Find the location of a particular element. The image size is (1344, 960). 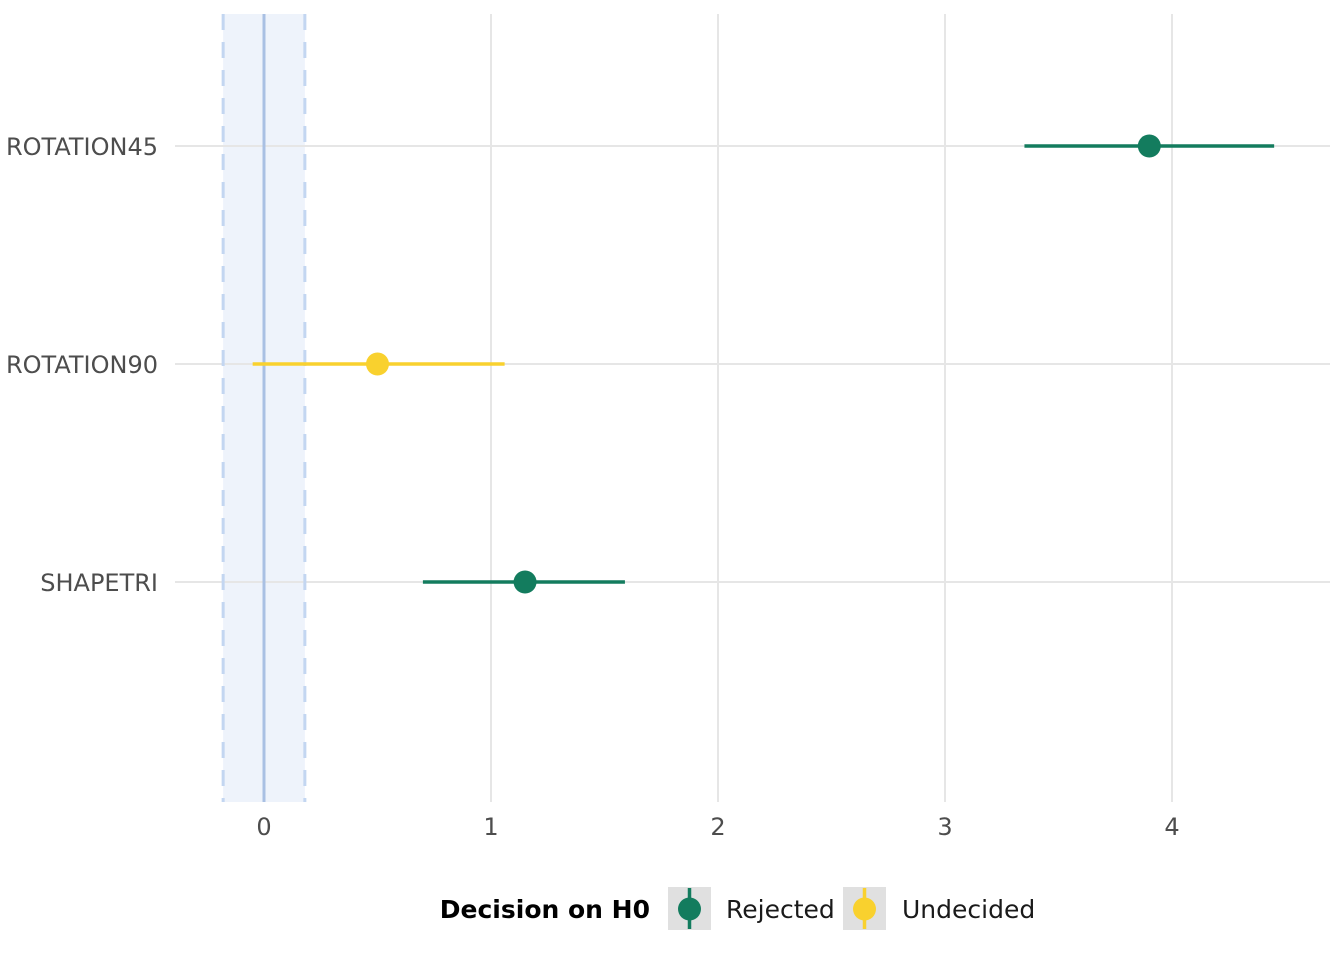

legend-title: Decision on H0 is located at coordinates (545, 909).